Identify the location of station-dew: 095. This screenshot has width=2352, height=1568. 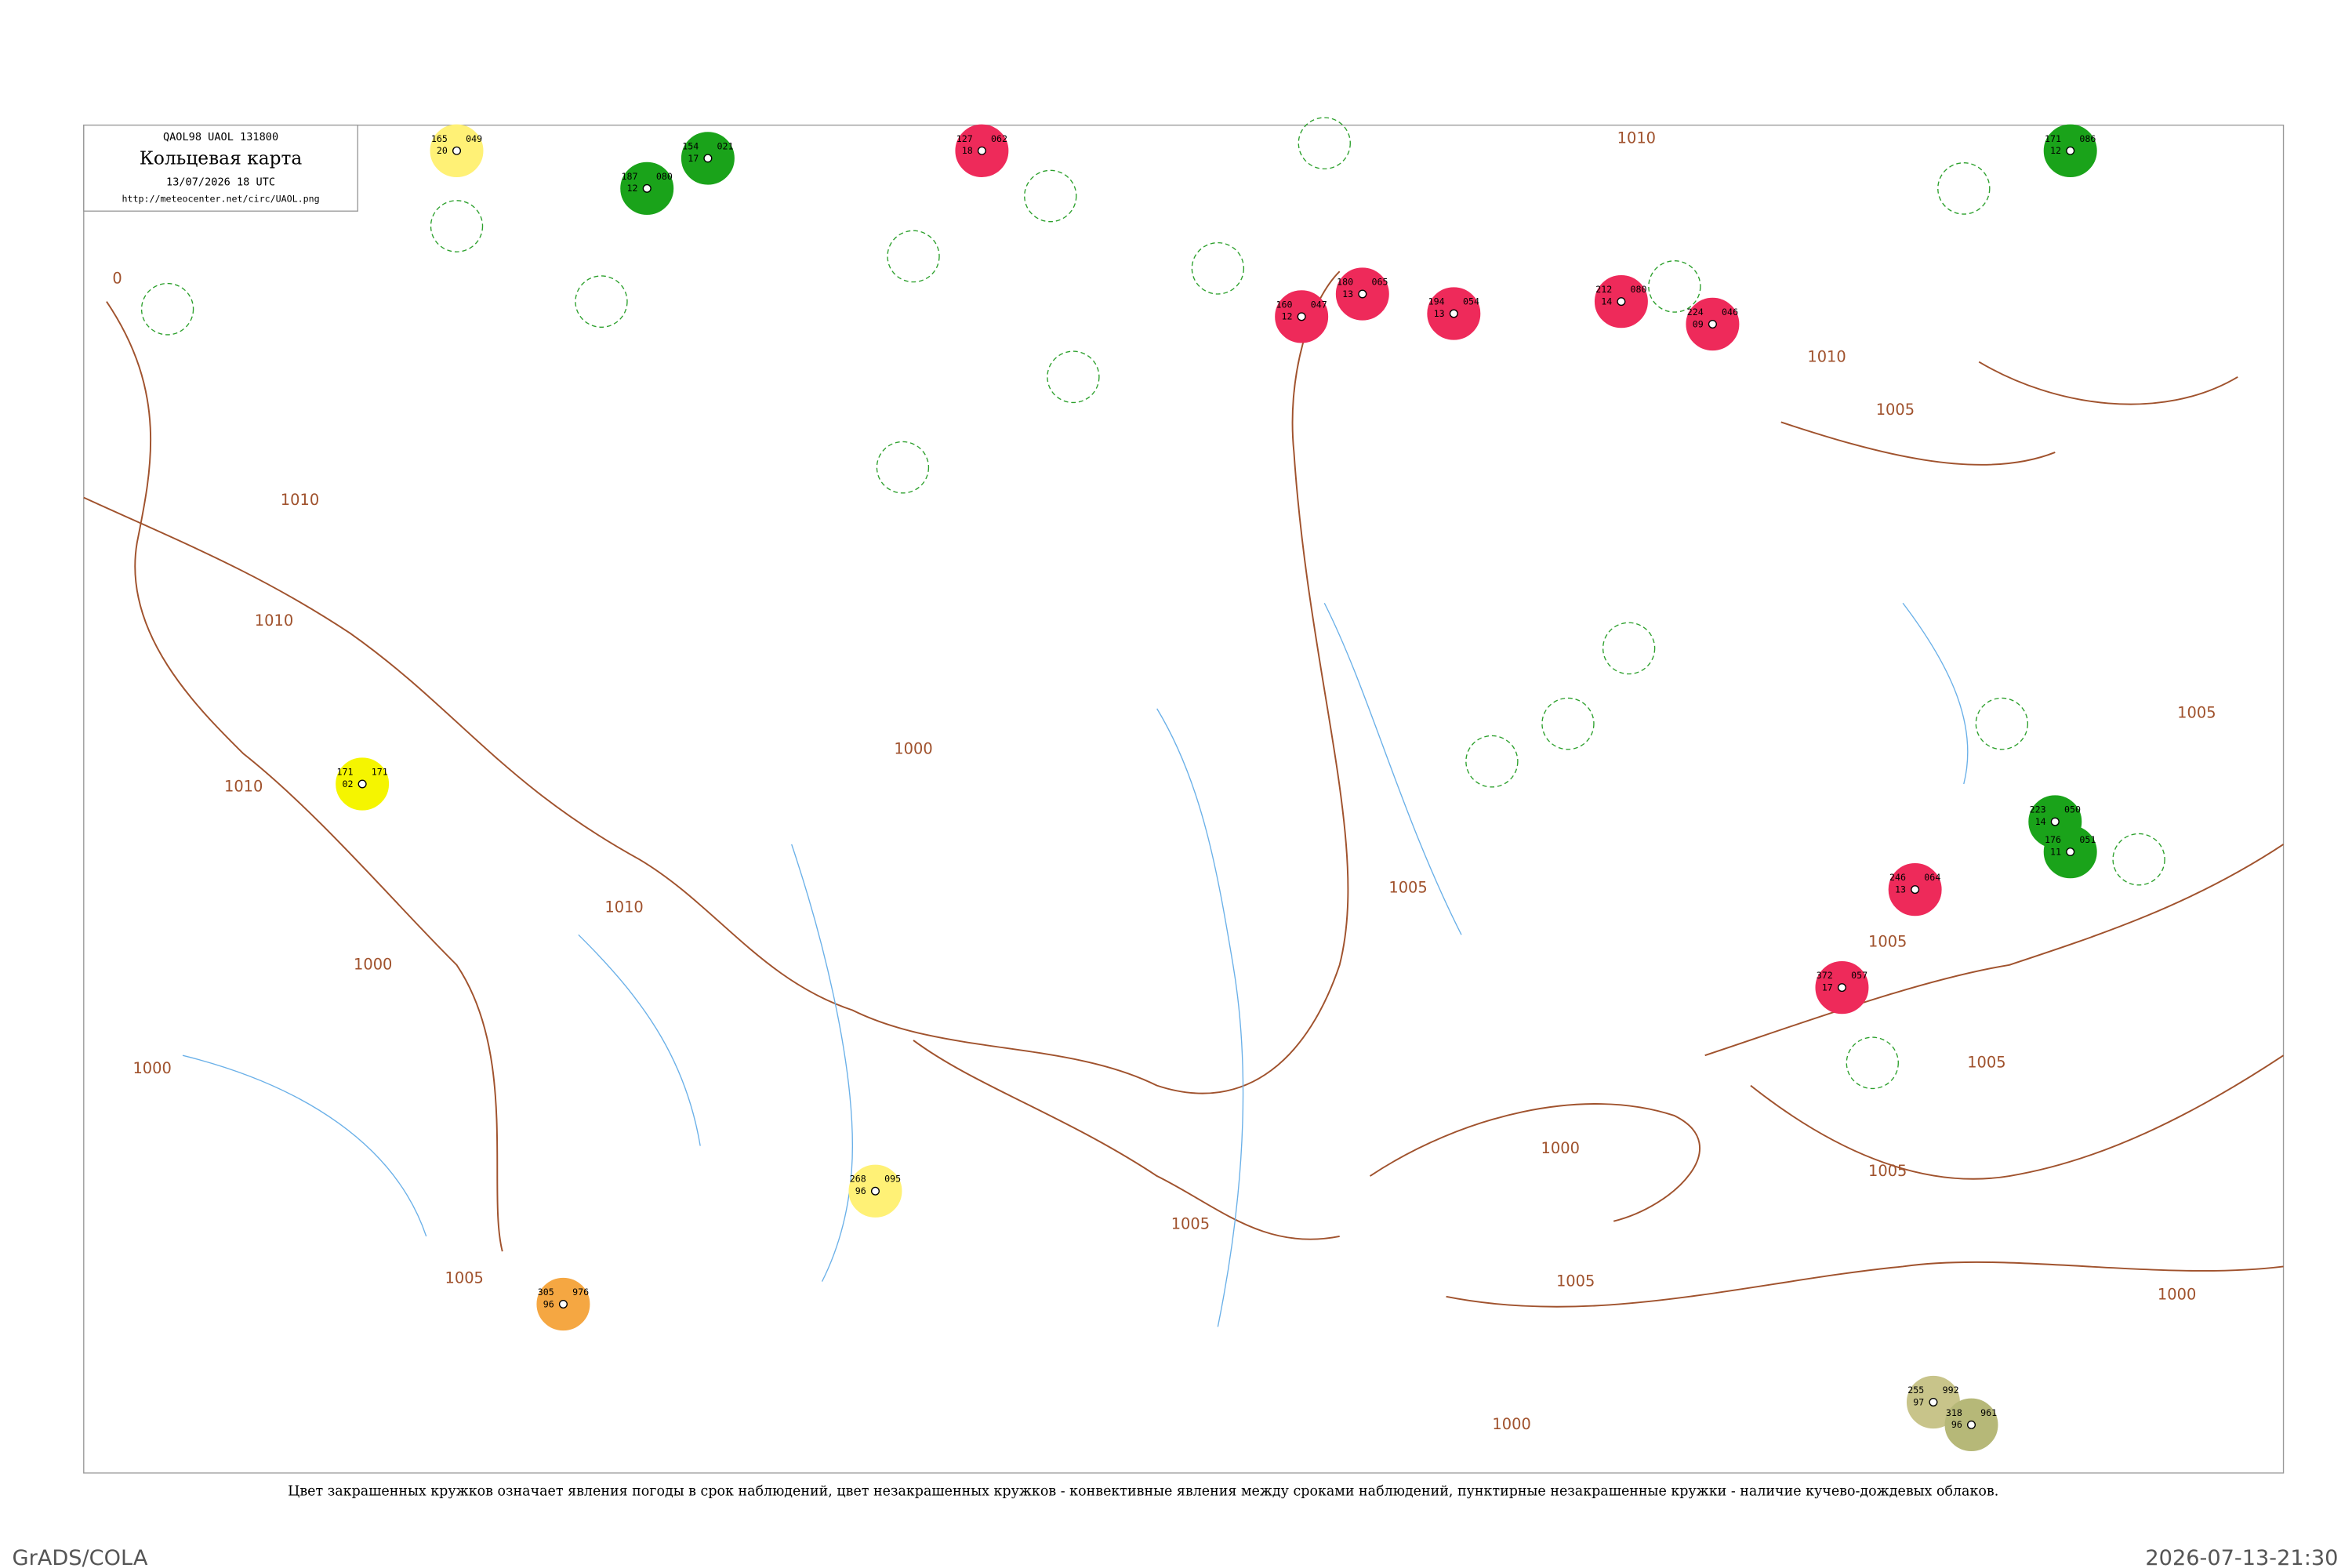
(892, 1179).